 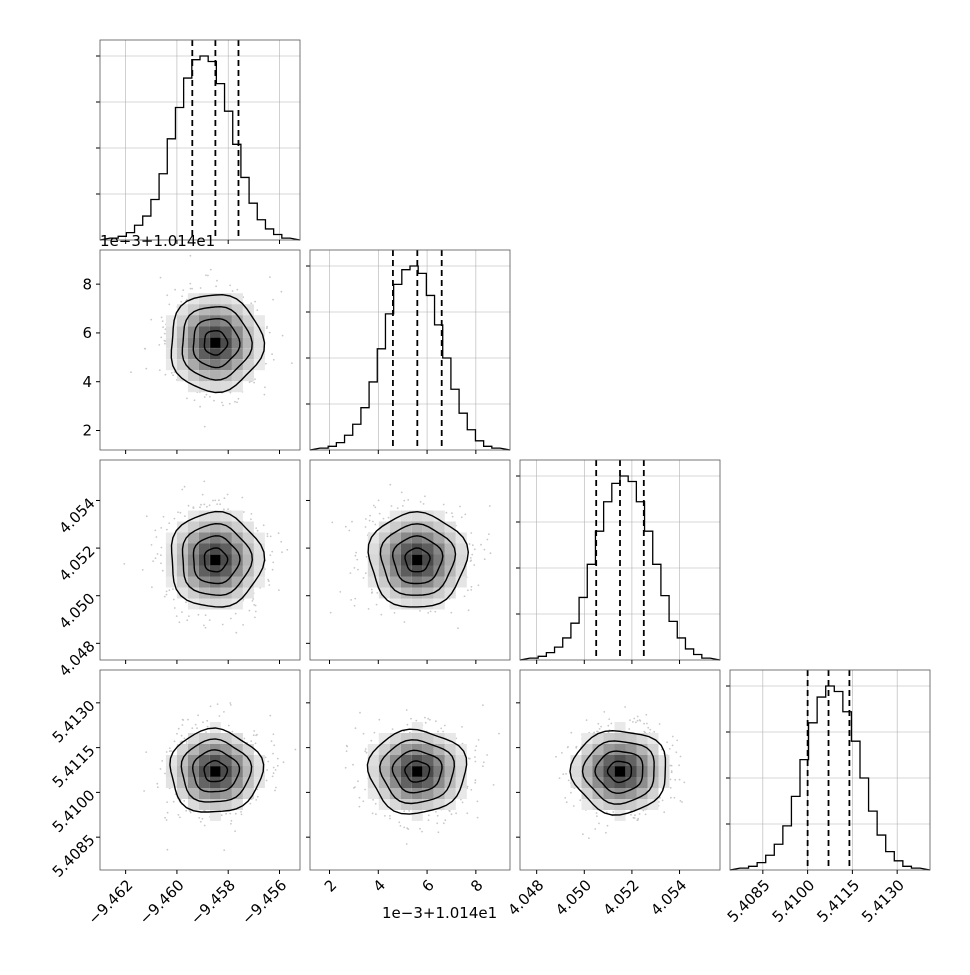 What do you see at coordinates (422, 774) in the screenshot?
I see `panel-content` at bounding box center [422, 774].